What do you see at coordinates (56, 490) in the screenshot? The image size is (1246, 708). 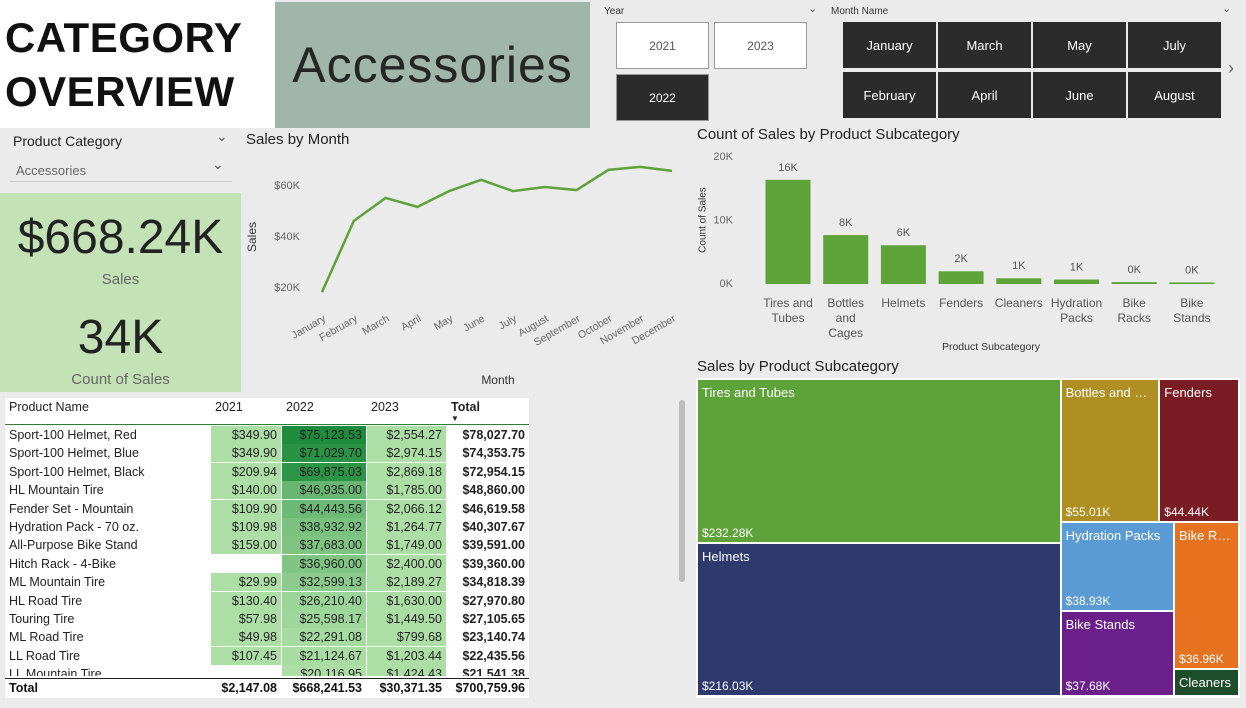 I see `row-label: HL Mountain Tire` at bounding box center [56, 490].